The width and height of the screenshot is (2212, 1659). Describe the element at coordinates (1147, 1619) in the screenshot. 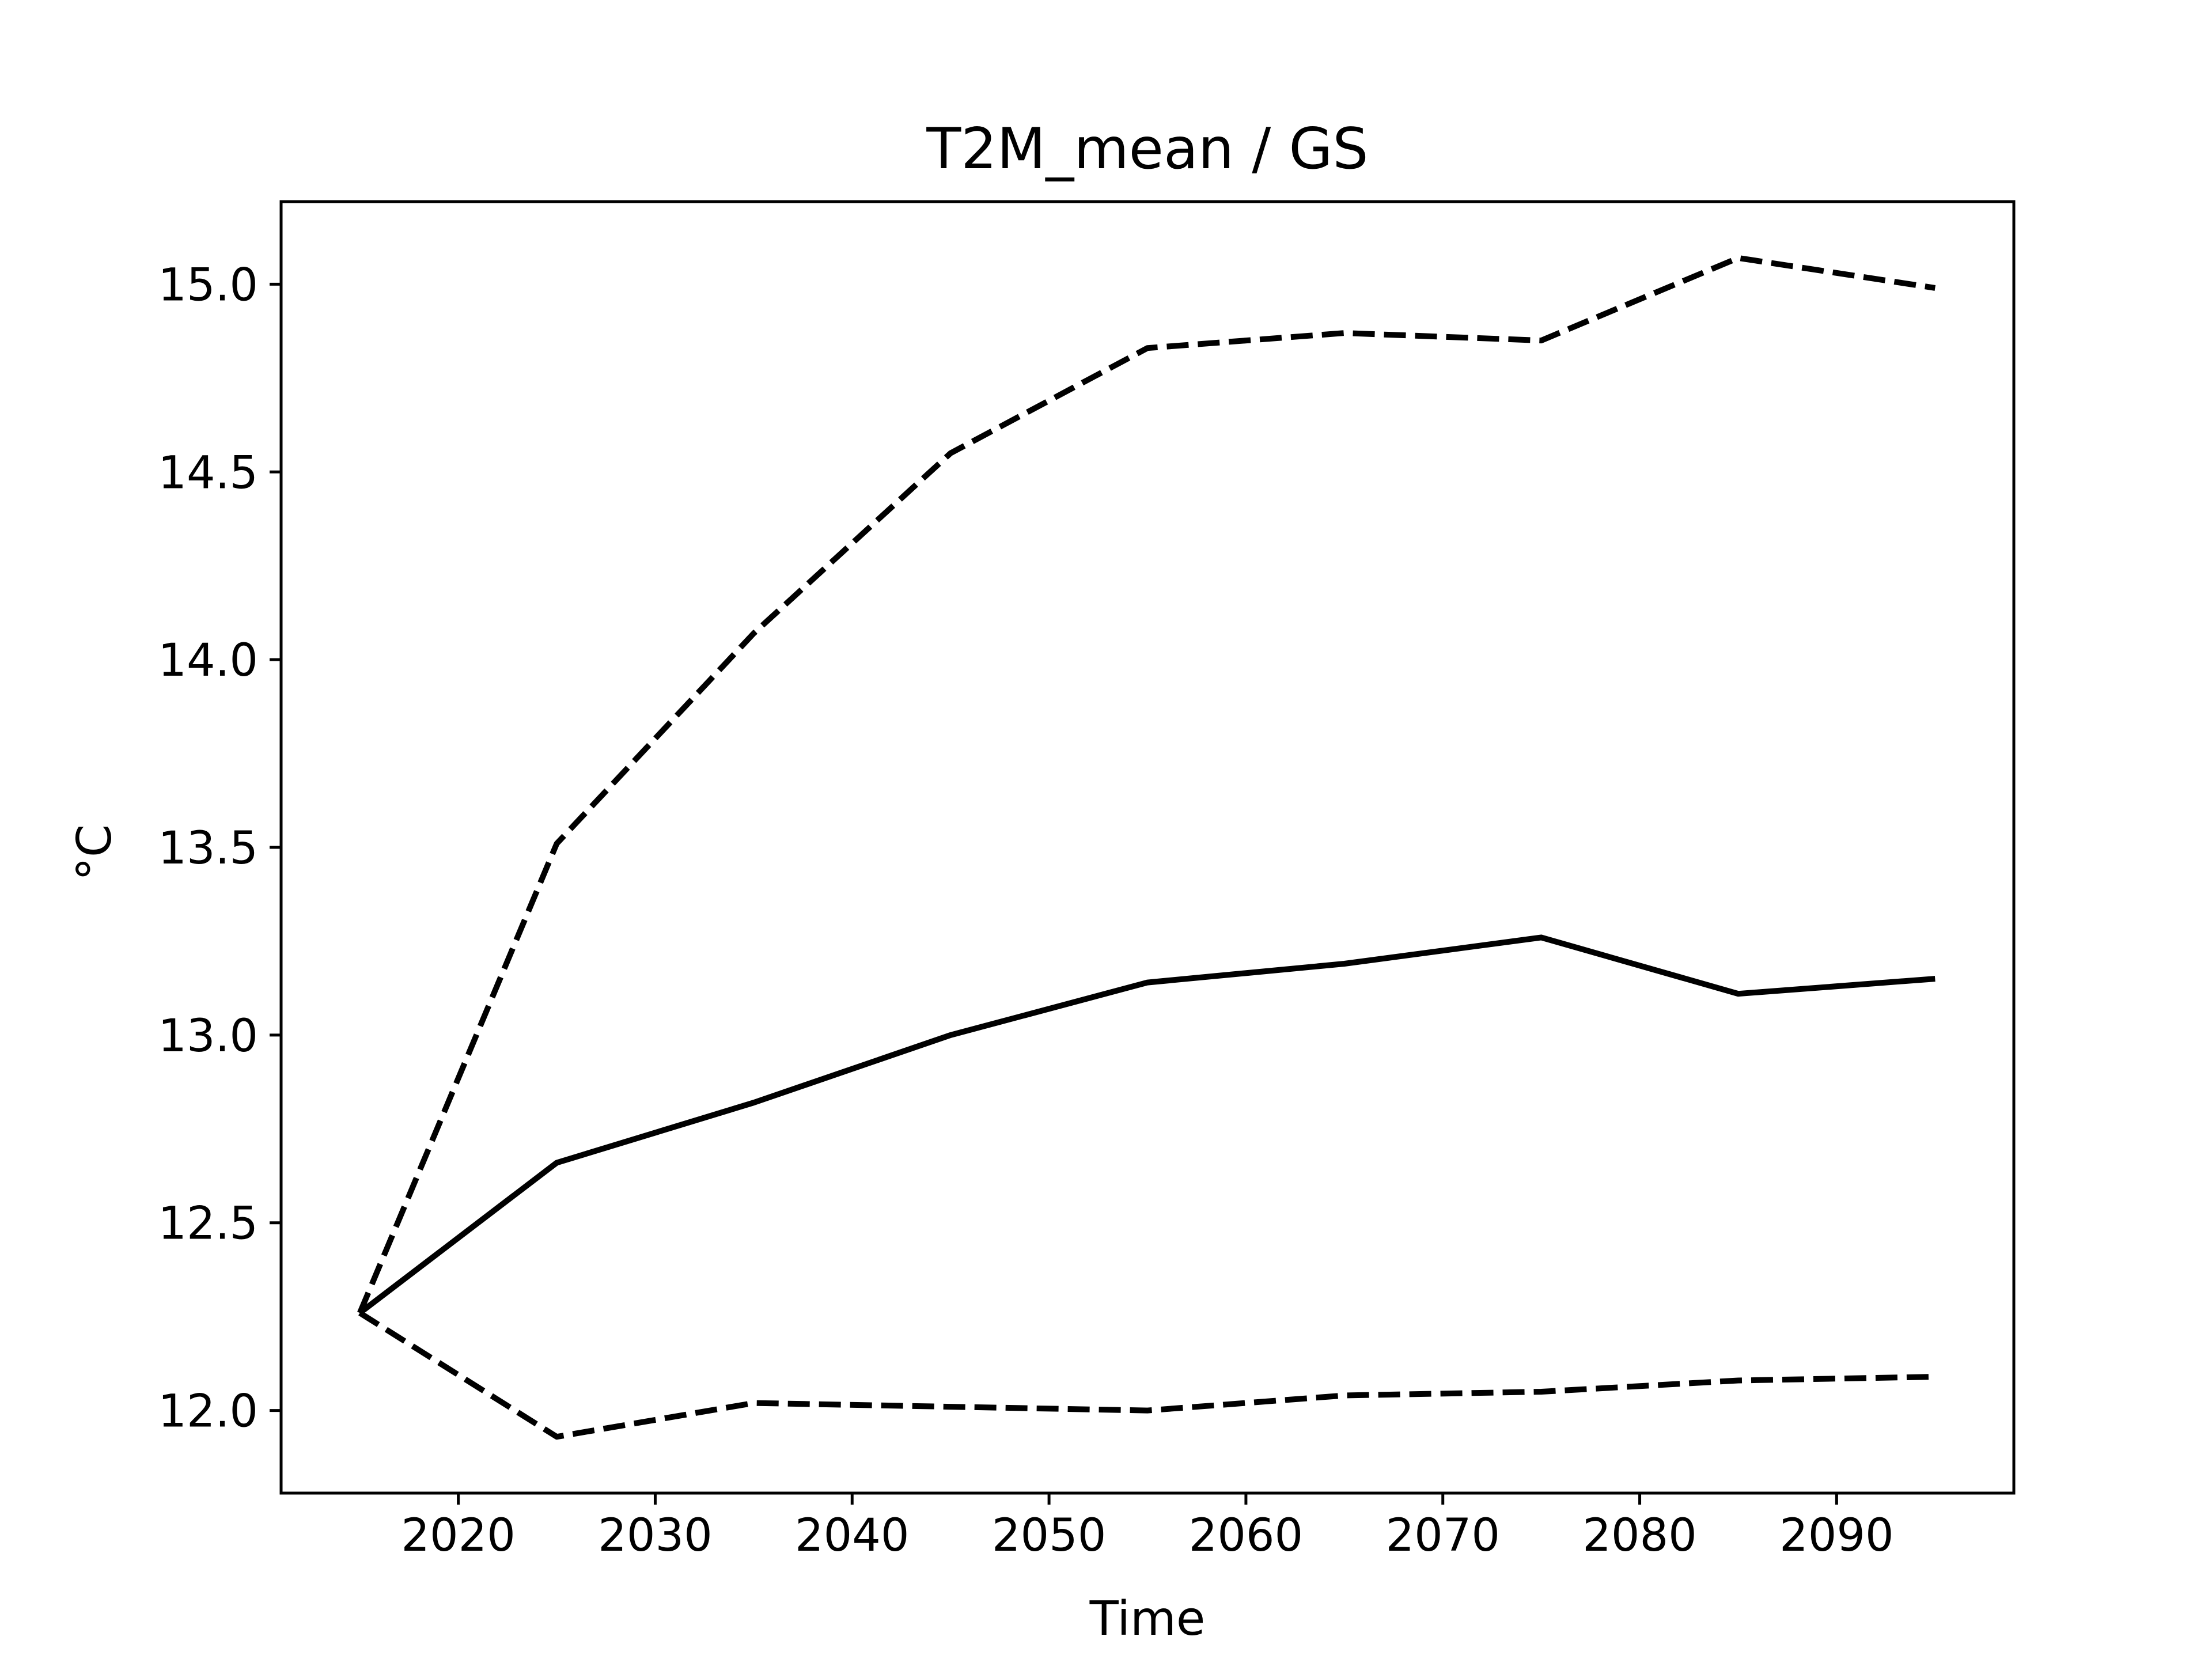

I see `x-axis-label: Time` at that location.